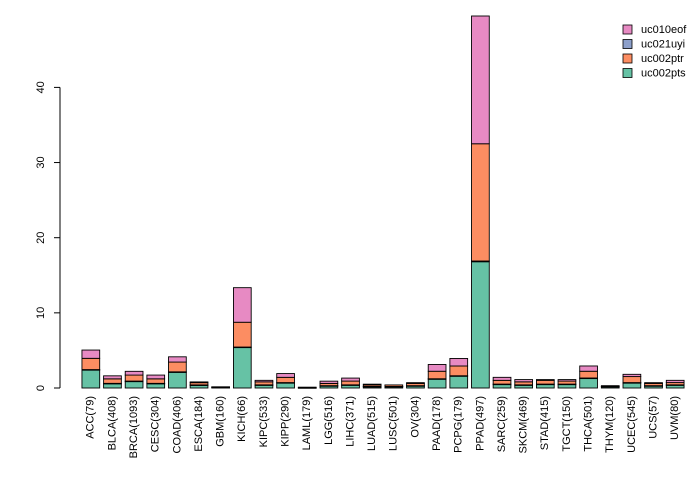  What do you see at coordinates (675, 418) in the screenshot?
I see `x-tick-label: UVM(80)` at bounding box center [675, 418].